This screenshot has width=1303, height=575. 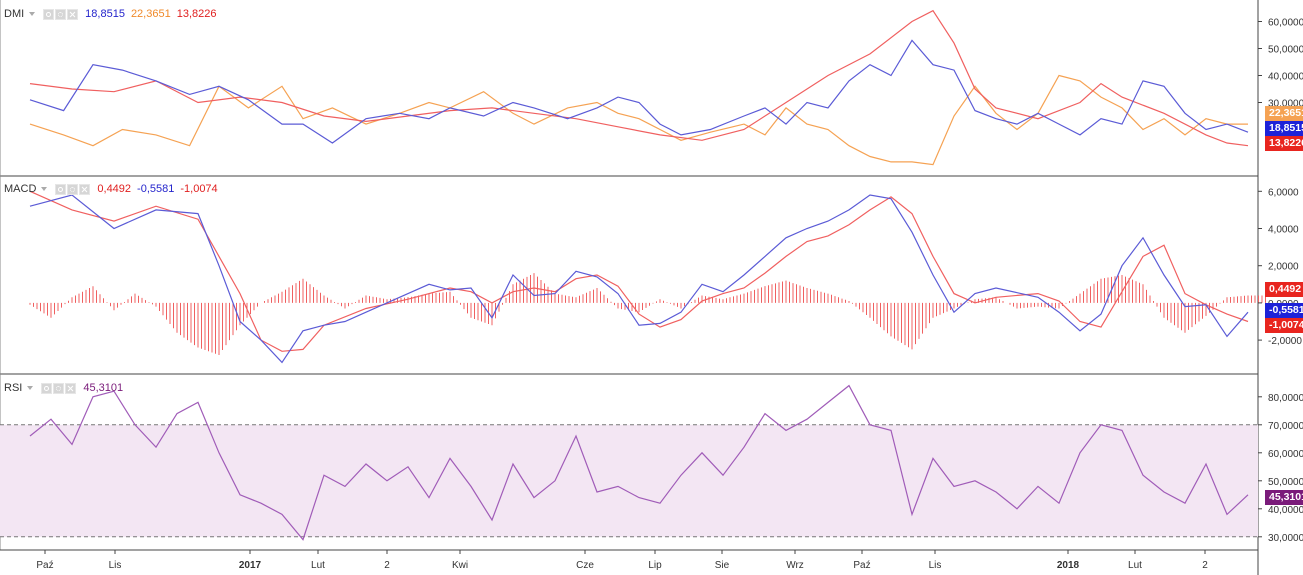 What do you see at coordinates (156, 189) in the screenshot?
I see `macd-value-2: -0,5581` at bounding box center [156, 189].